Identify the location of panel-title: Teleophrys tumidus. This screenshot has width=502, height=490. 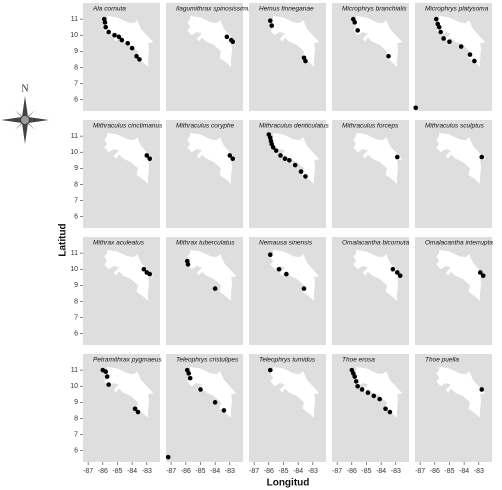
(287, 360).